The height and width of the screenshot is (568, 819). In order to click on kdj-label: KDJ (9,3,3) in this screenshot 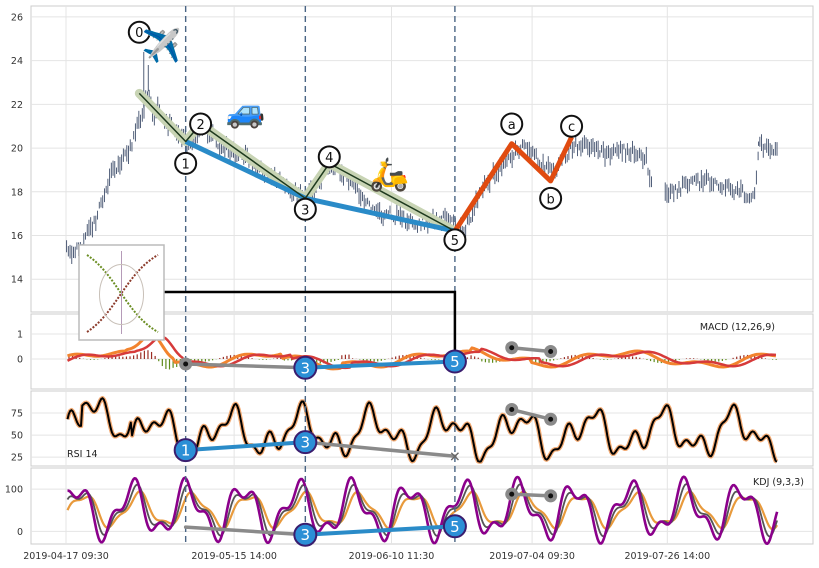, I will do `click(778, 482)`.